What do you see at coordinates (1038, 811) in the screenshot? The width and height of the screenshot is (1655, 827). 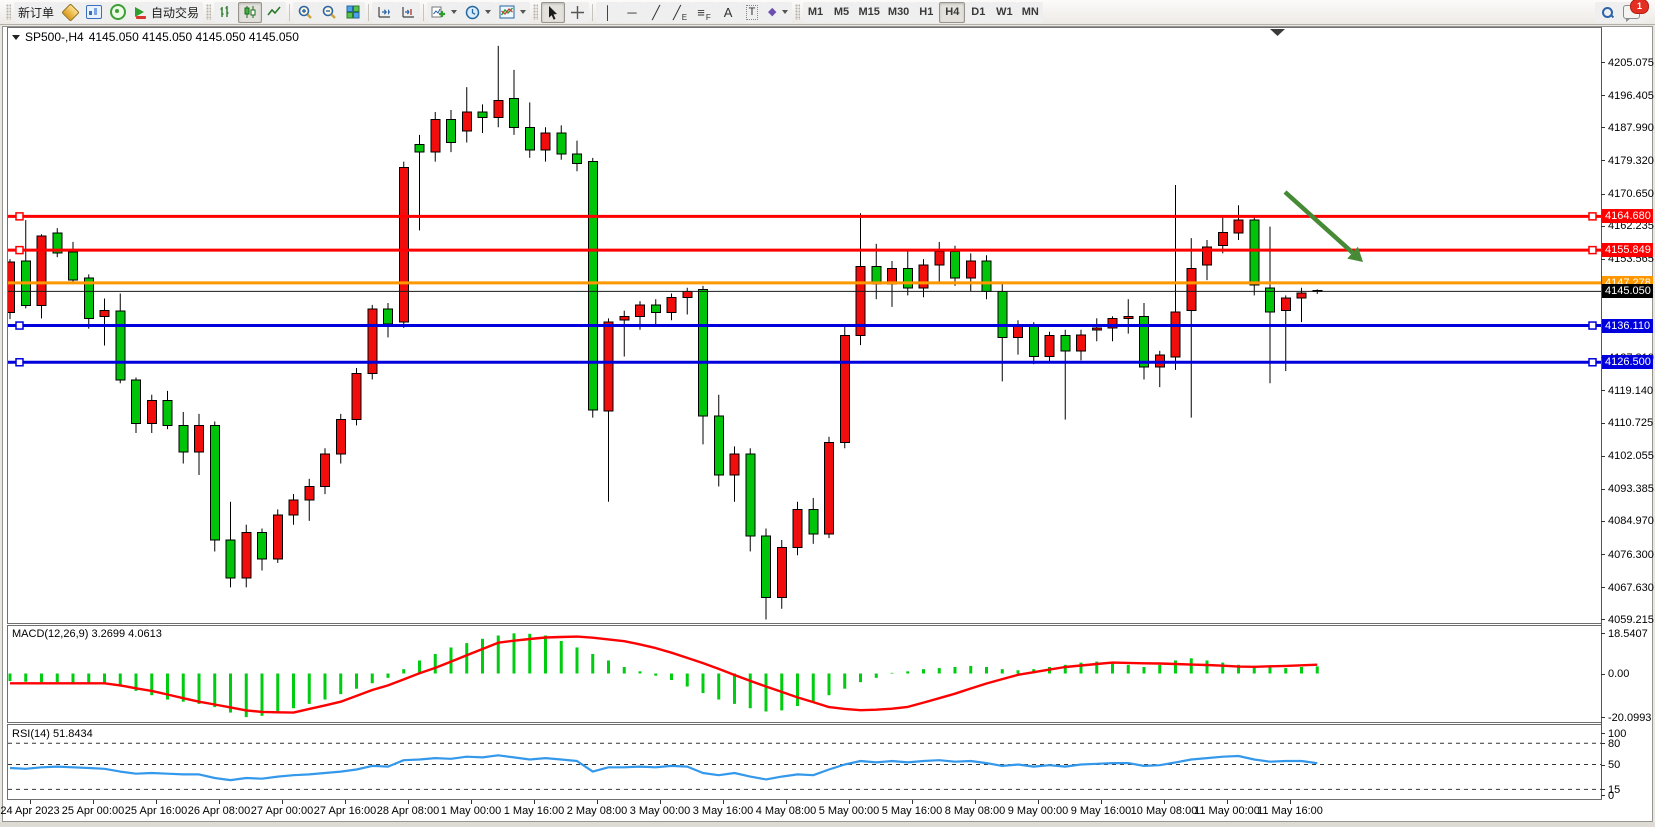 I see `time-axis-label: 9 May 00:00` at bounding box center [1038, 811].